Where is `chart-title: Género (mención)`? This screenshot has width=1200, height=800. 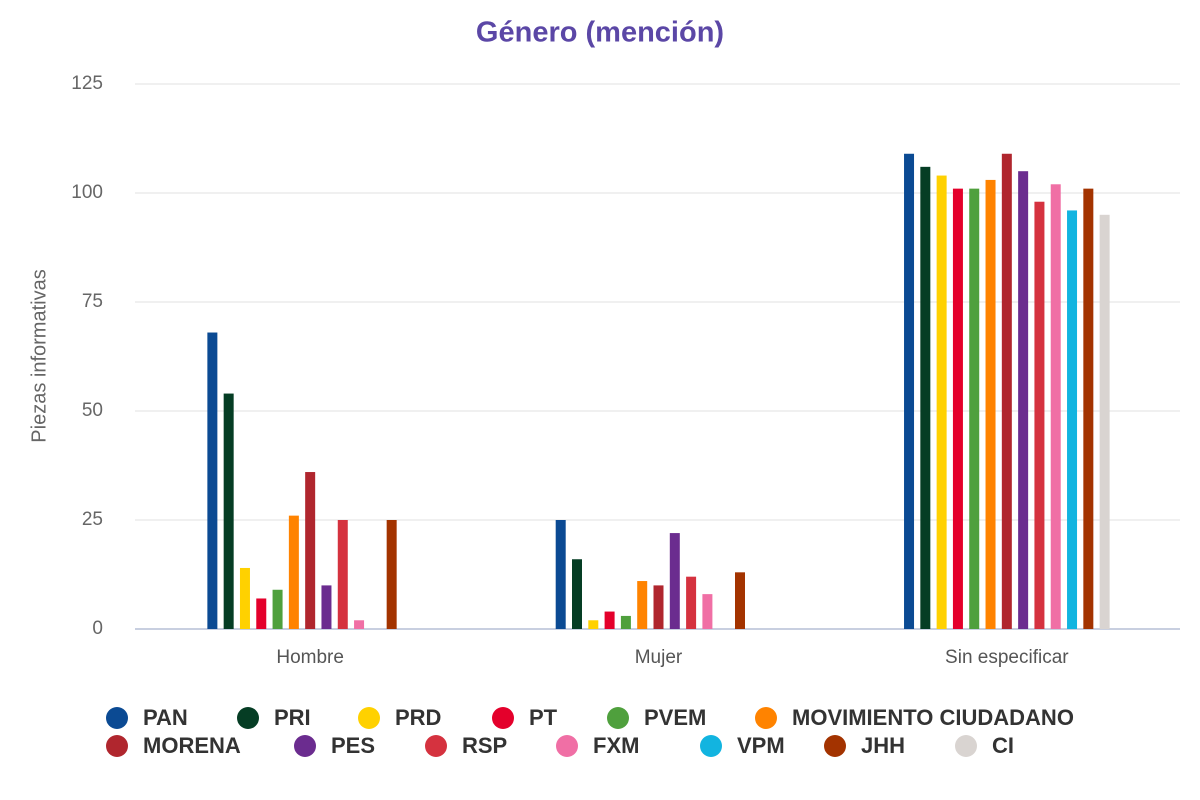 chart-title: Género (mención) is located at coordinates (600, 33).